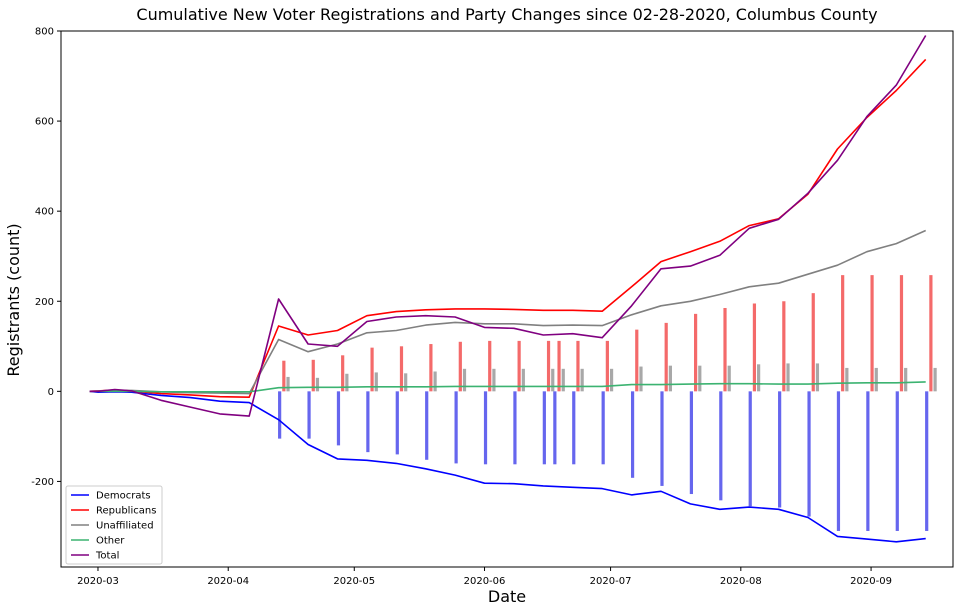 Image resolution: width=960 pixels, height=611 pixels. What do you see at coordinates (44, 122) in the screenshot?
I see `y-tick-label: 600` at bounding box center [44, 122].